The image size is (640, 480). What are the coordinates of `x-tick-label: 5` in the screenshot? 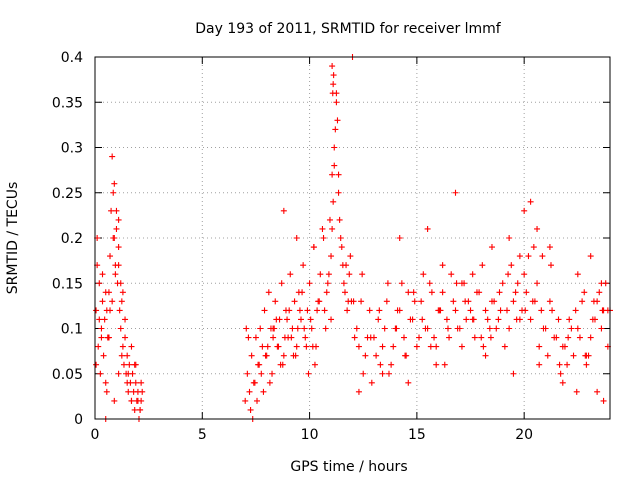 It's located at (202, 435).